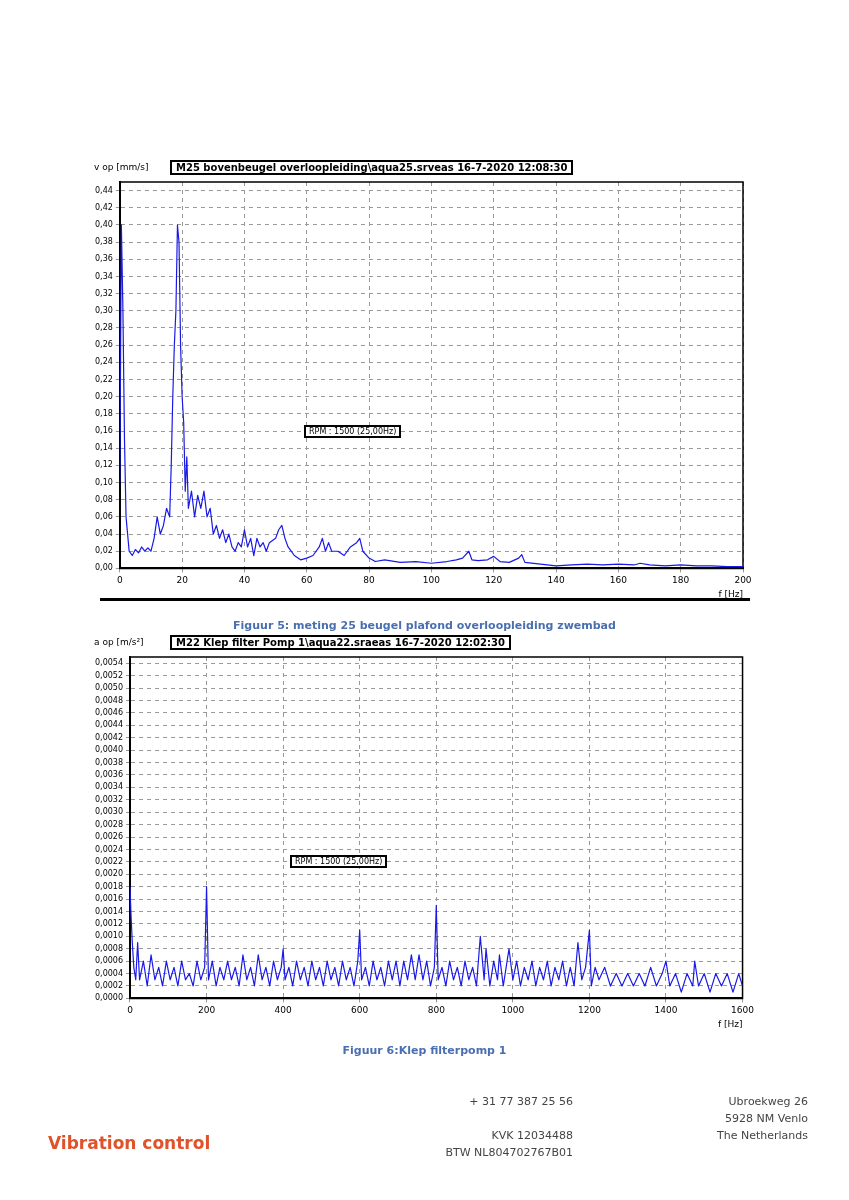  I want to click on y-tick-label: 0,0042, so click(108, 737).